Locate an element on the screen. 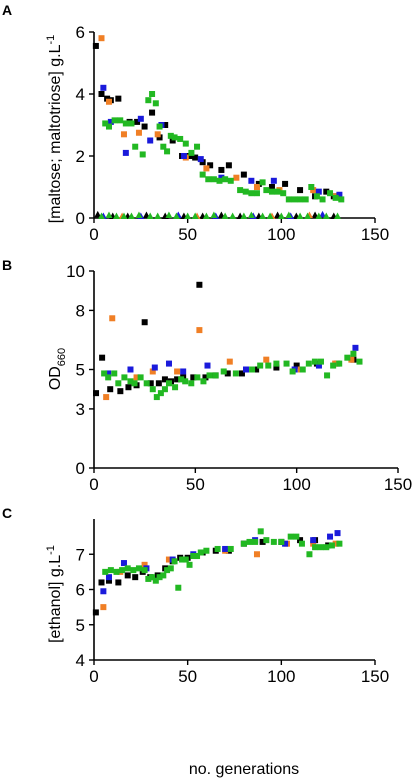 The height and width of the screenshot is (782, 419). panel-b-y-tick-label: 5 is located at coordinates (80, 370).